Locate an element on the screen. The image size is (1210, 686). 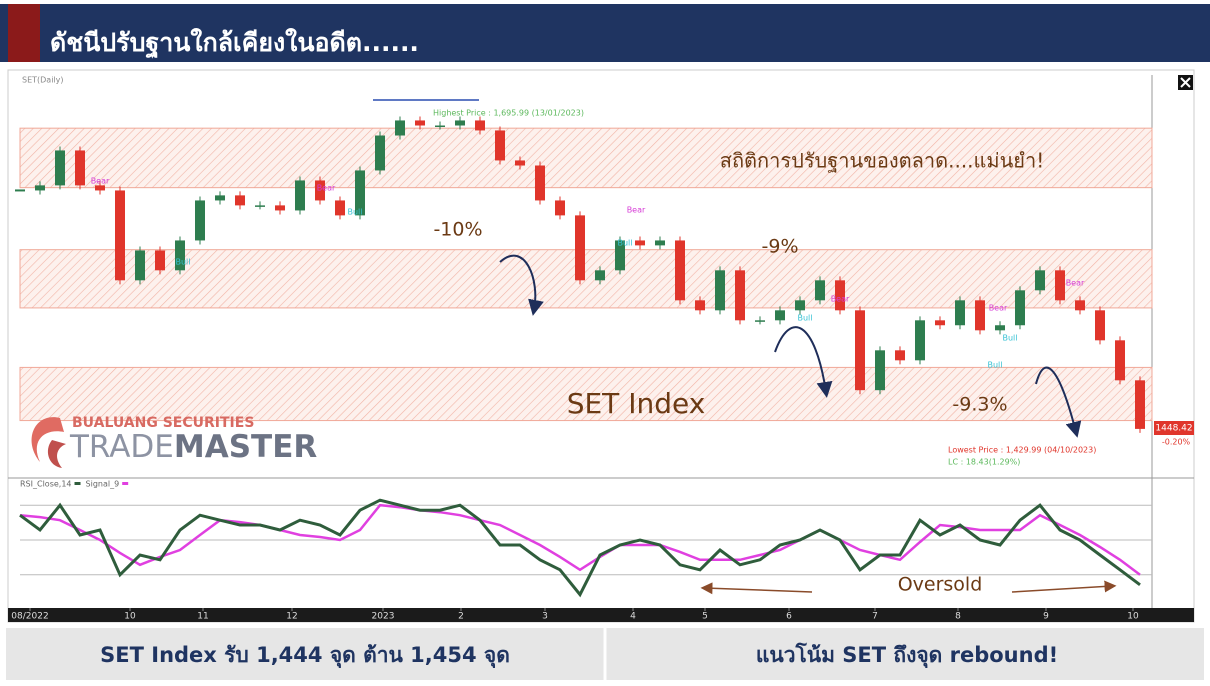
headline: สถิติการปรับฐานของตลาด....แม่นยำ! is located at coordinates (882, 161).